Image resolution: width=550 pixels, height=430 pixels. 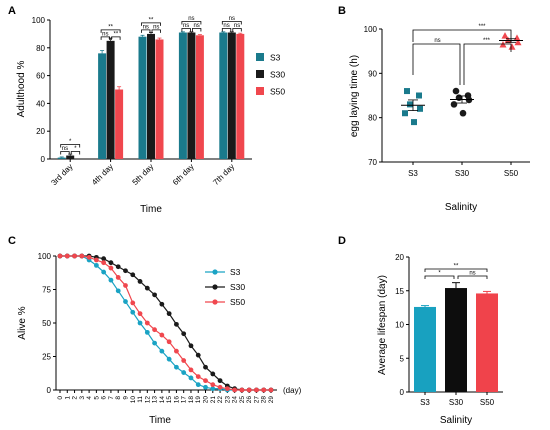 What do you see at coordinates (176, 400) in the screenshot?
I see `c-x-tick-label: 16` at bounding box center [176, 400].